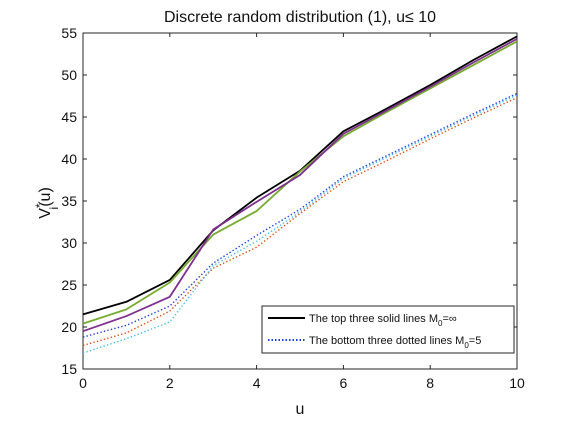 This screenshot has height=423, width=583. I want to click on legend-box, so click(388, 329).